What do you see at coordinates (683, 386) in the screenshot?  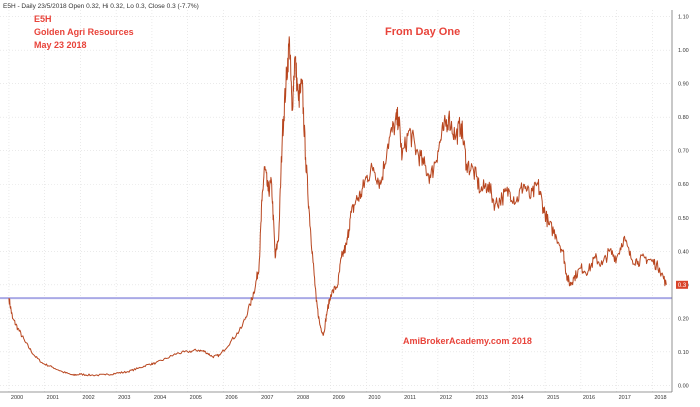 I see `y-tick-label: 0.00` at bounding box center [683, 386].